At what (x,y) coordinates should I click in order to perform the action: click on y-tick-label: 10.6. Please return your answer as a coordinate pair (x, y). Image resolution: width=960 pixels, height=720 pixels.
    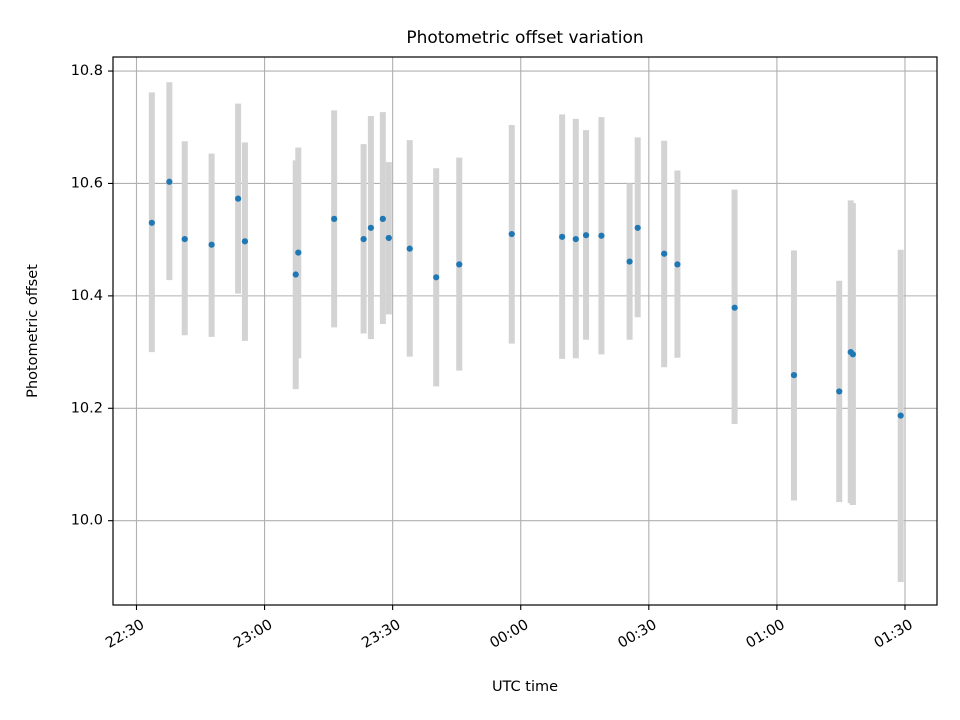
    Looking at the image, I should click on (87, 183).